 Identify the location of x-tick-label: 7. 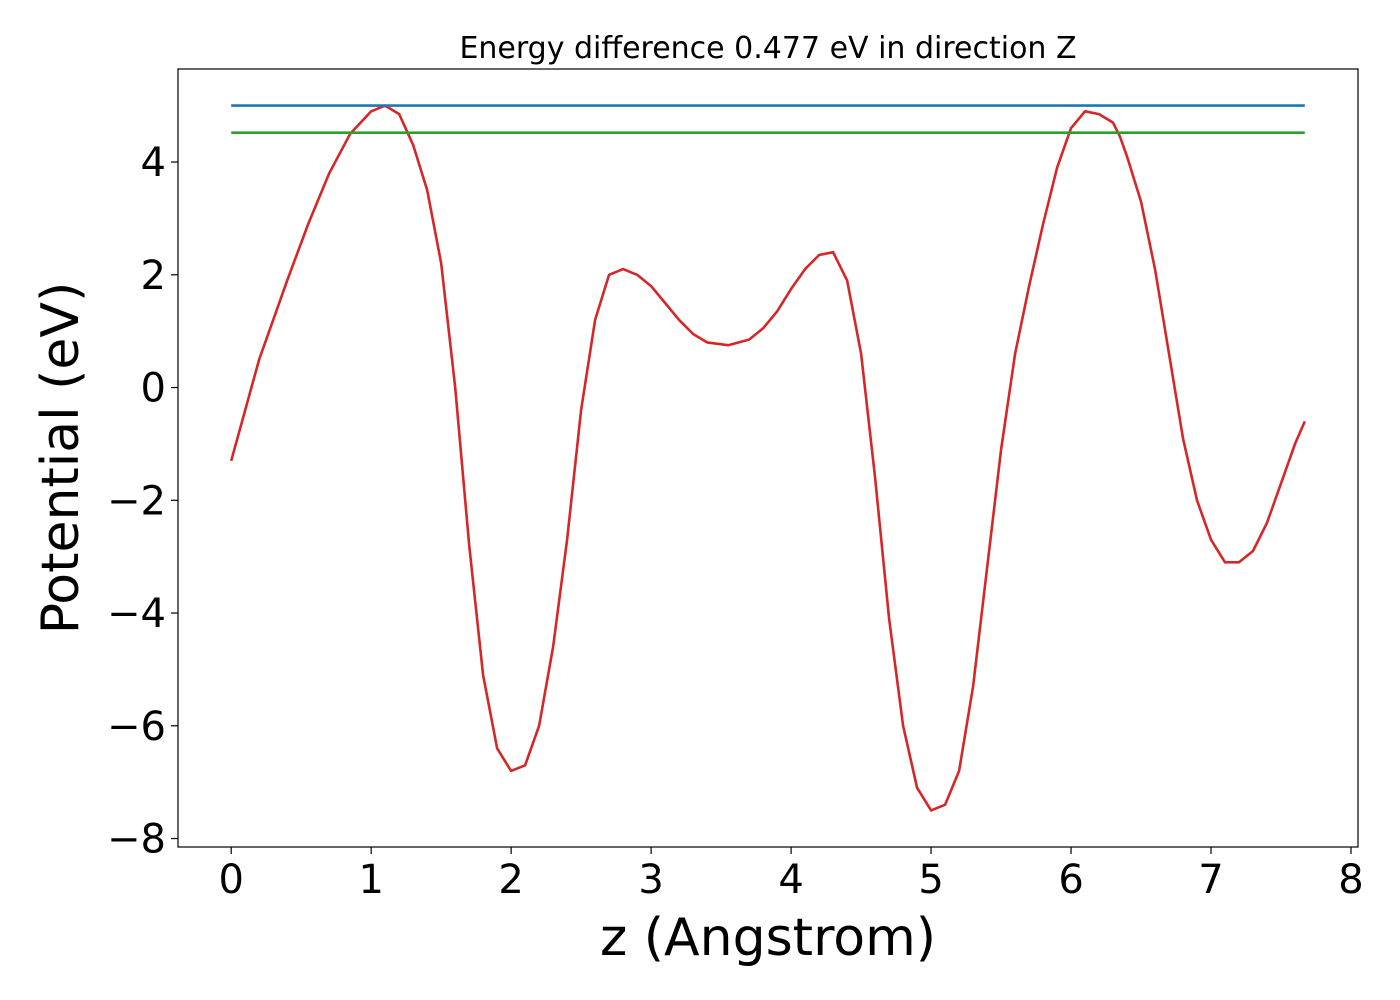
(1210, 880).